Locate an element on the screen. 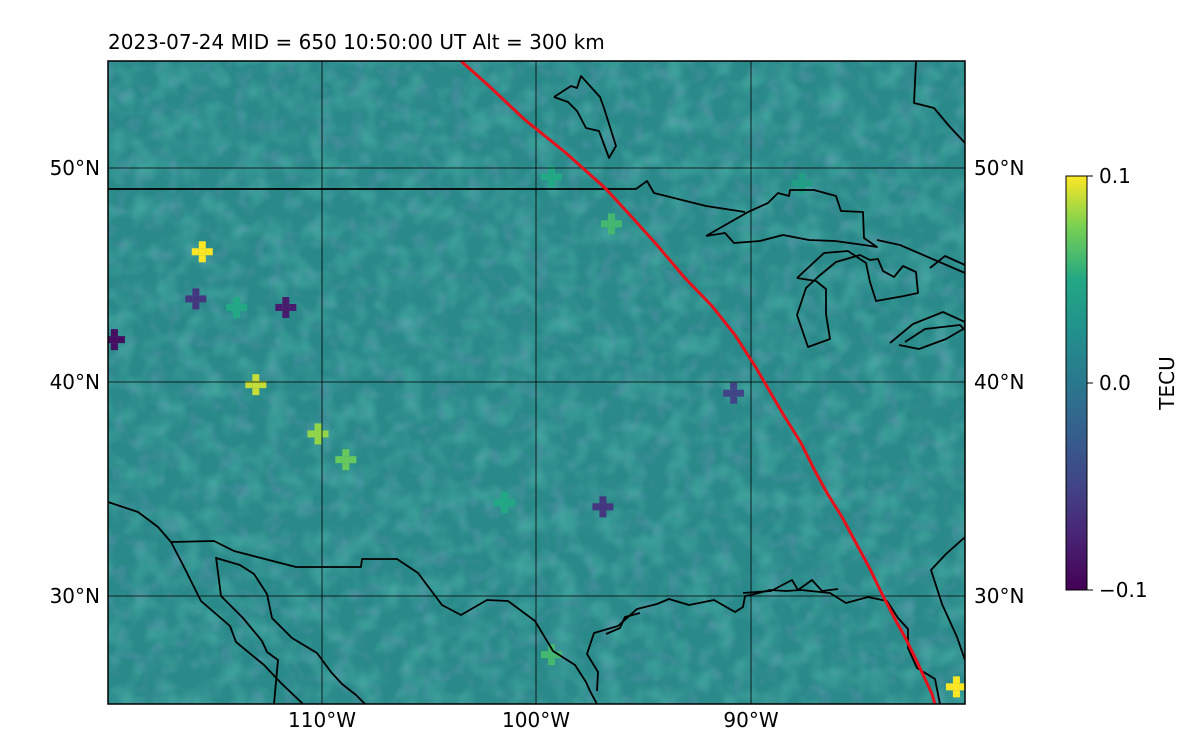 The width and height of the screenshot is (1200, 750). colorbar: 0.1 0.0 −0.1 TECU is located at coordinates (1122, 383).